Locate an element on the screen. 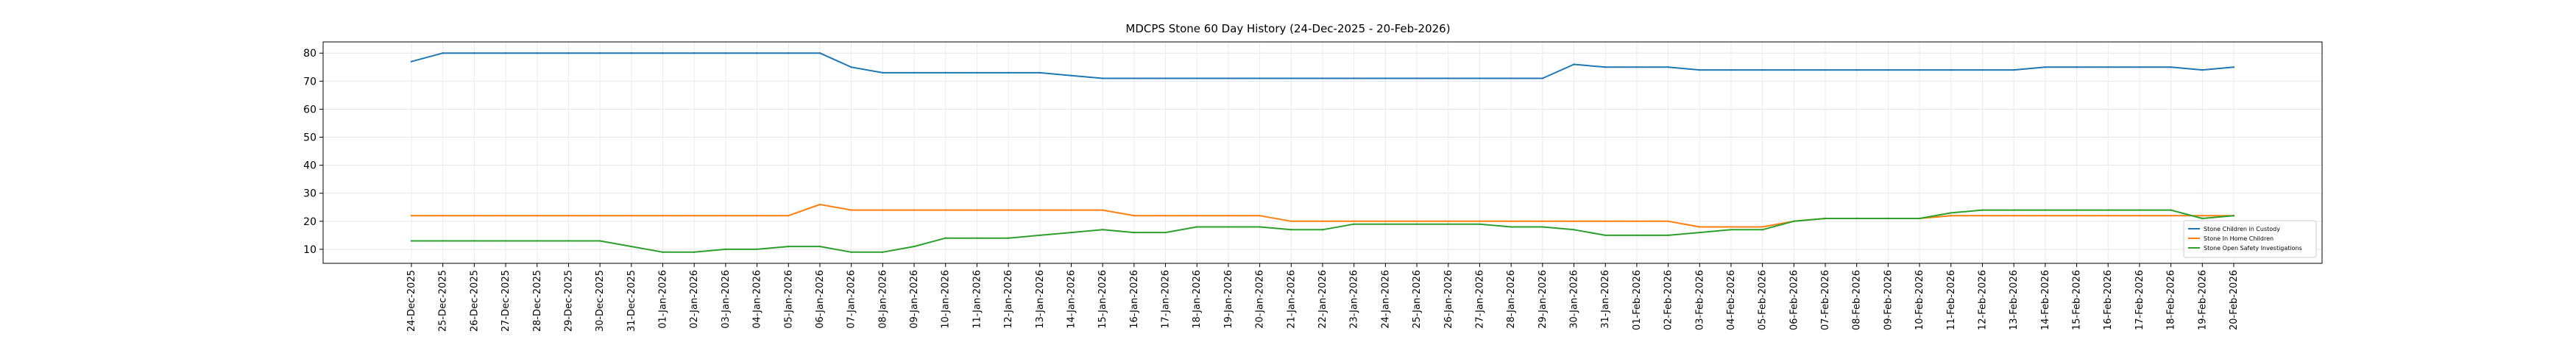 This screenshot has height=356, width=2576. y-tick-label: 10 is located at coordinates (309, 250).